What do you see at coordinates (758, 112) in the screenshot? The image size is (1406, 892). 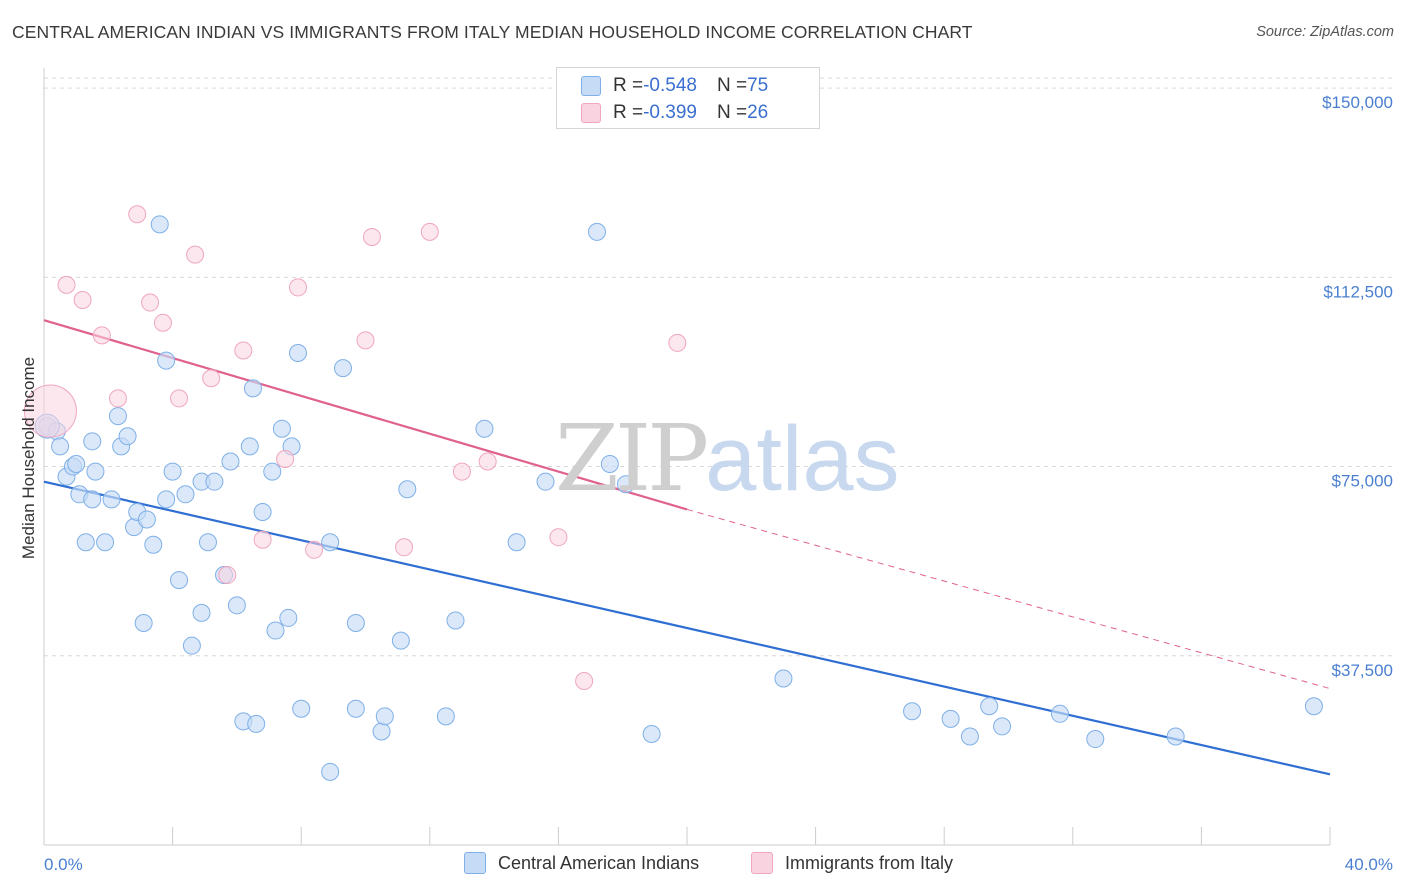 I see `legend-n-value: 26` at bounding box center [758, 112].